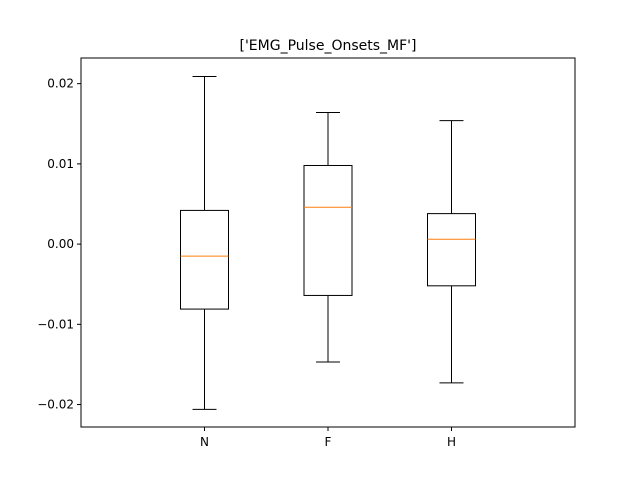 The image size is (640, 480). I want to click on y-tick-label: 0.01, so click(60, 164).